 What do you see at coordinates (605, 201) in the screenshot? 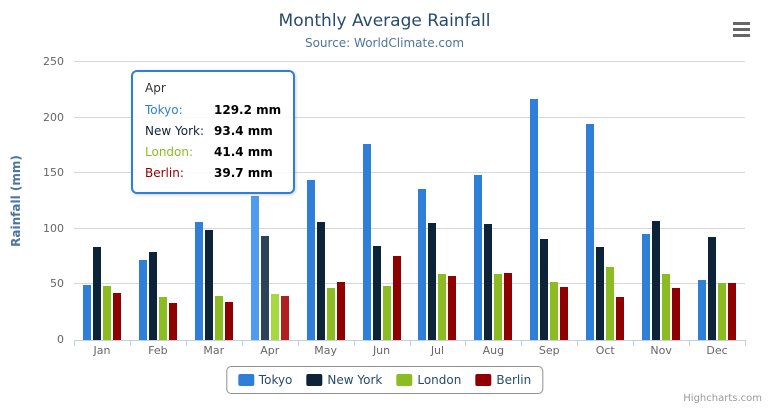
I see `bar-group-oct` at bounding box center [605, 201].